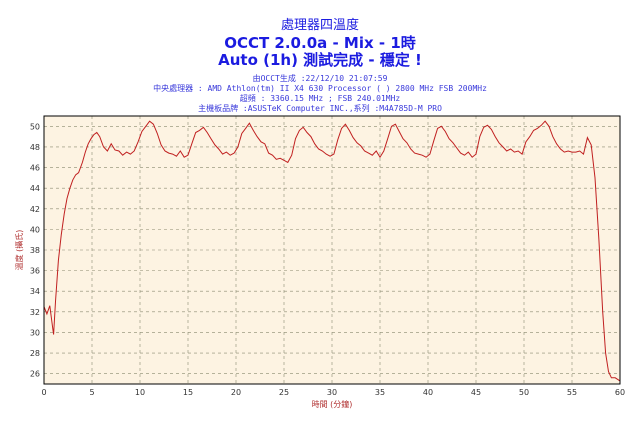 Image resolution: width=640 pixels, height=427 pixels. I want to click on y-axis-label: 溫度 (攝氏), so click(19, 250).